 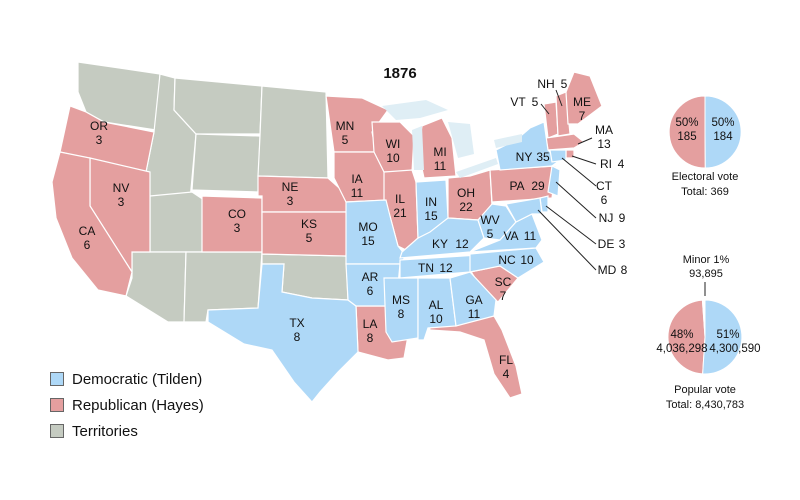 What do you see at coordinates (226, 163) in the screenshot?
I see `territory-wyoming` at bounding box center [226, 163].